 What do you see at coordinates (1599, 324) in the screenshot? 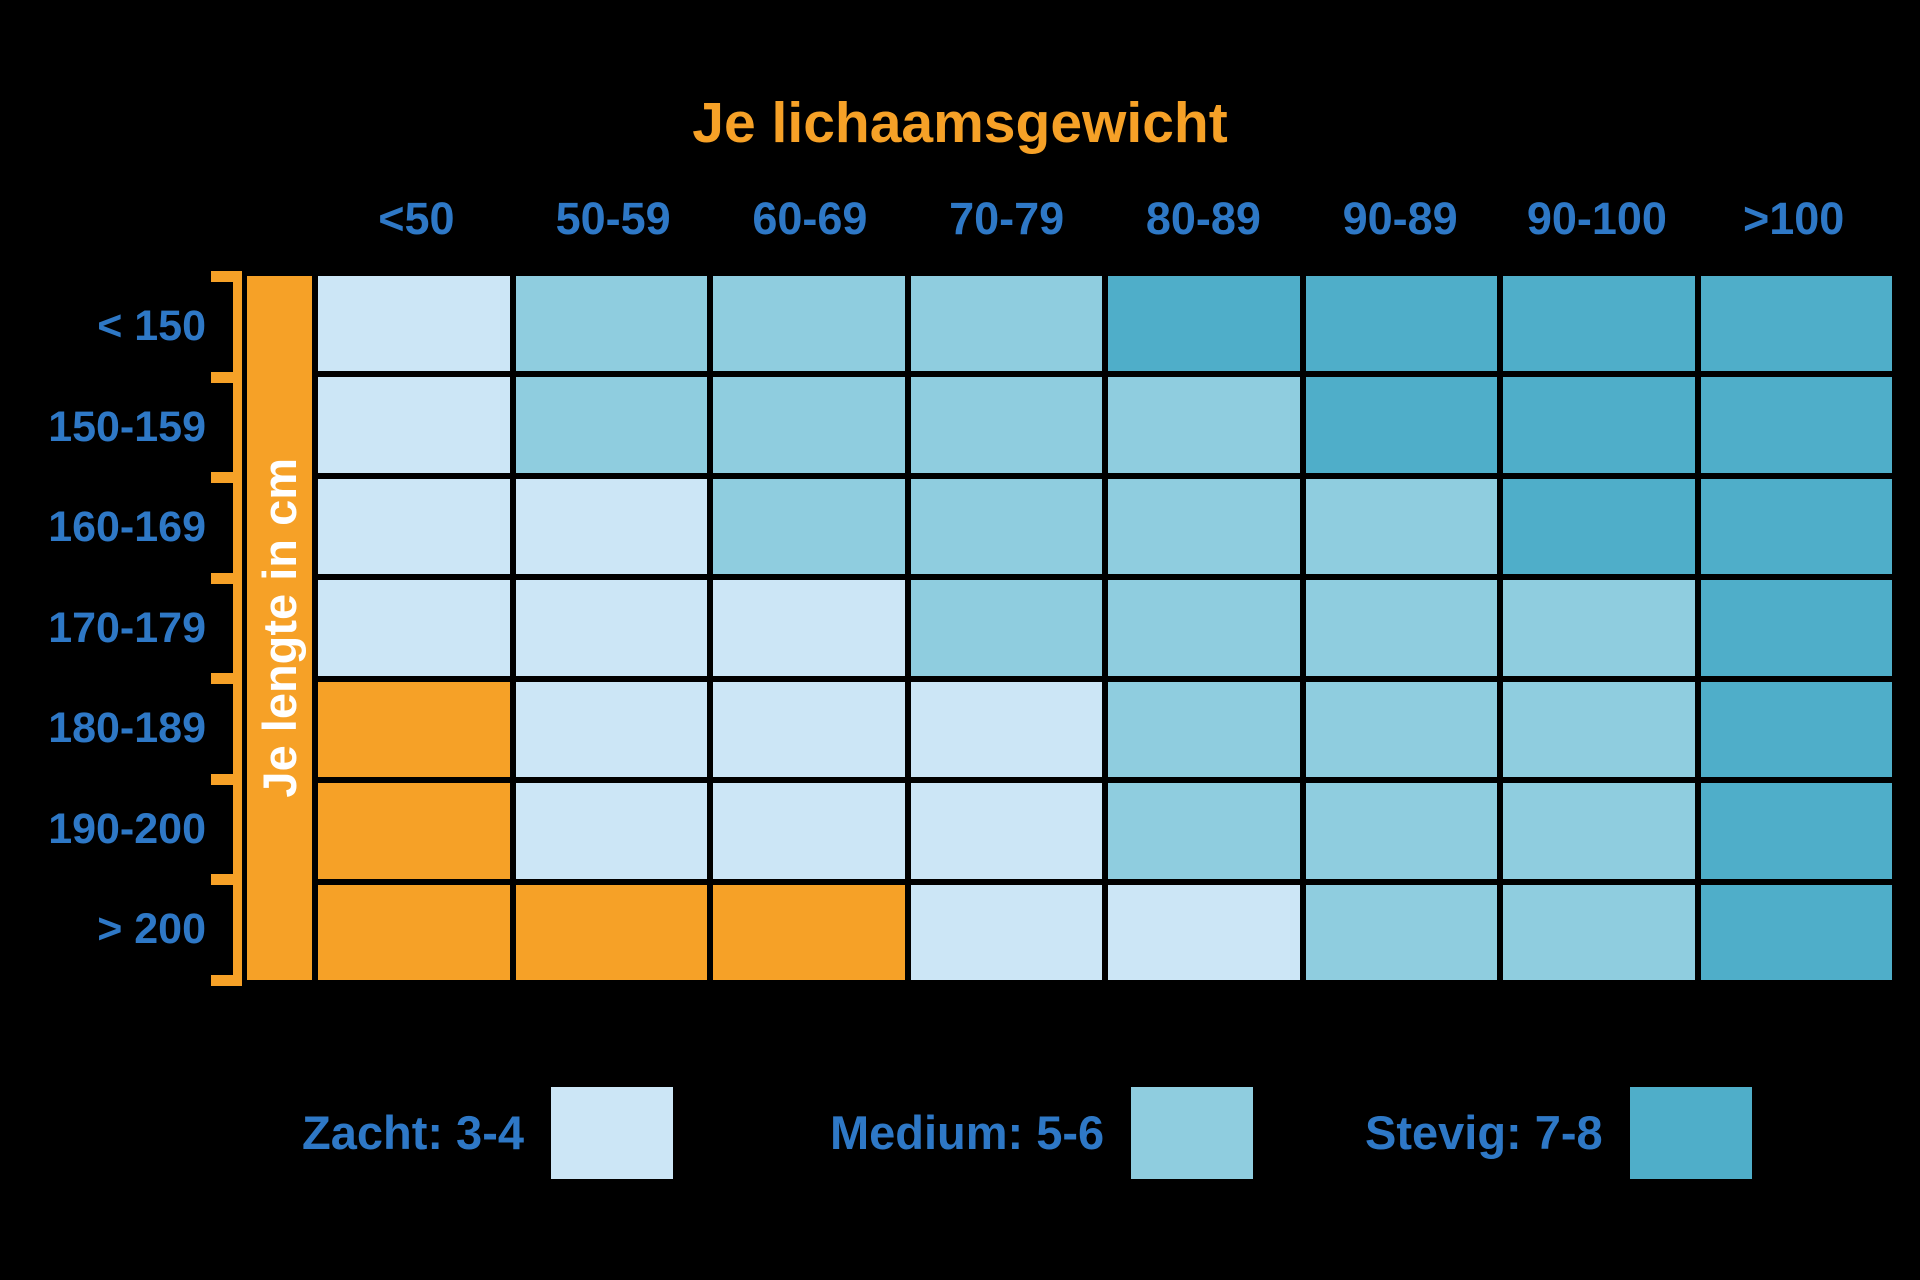
I see `cell-<150-90-100` at bounding box center [1599, 324].